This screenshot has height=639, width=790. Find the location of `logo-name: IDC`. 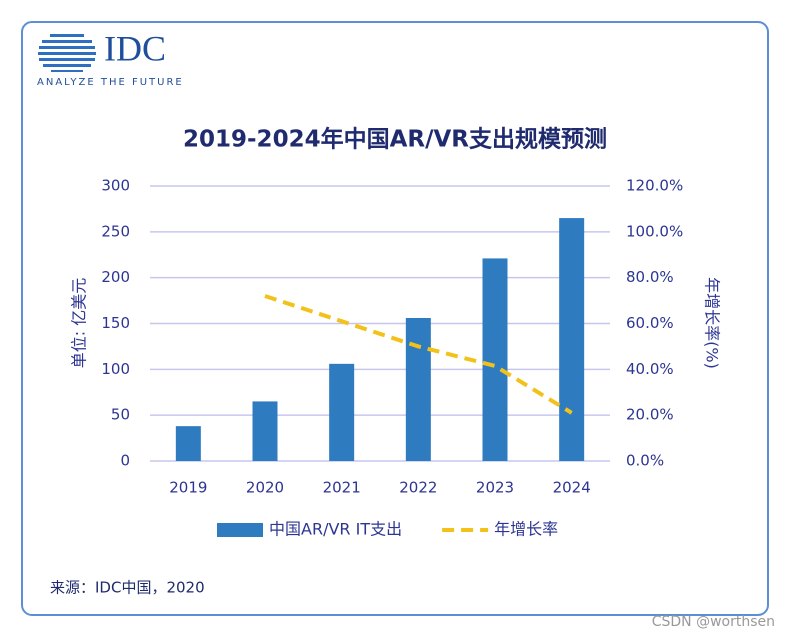

logo-name: IDC is located at coordinates (135, 48).